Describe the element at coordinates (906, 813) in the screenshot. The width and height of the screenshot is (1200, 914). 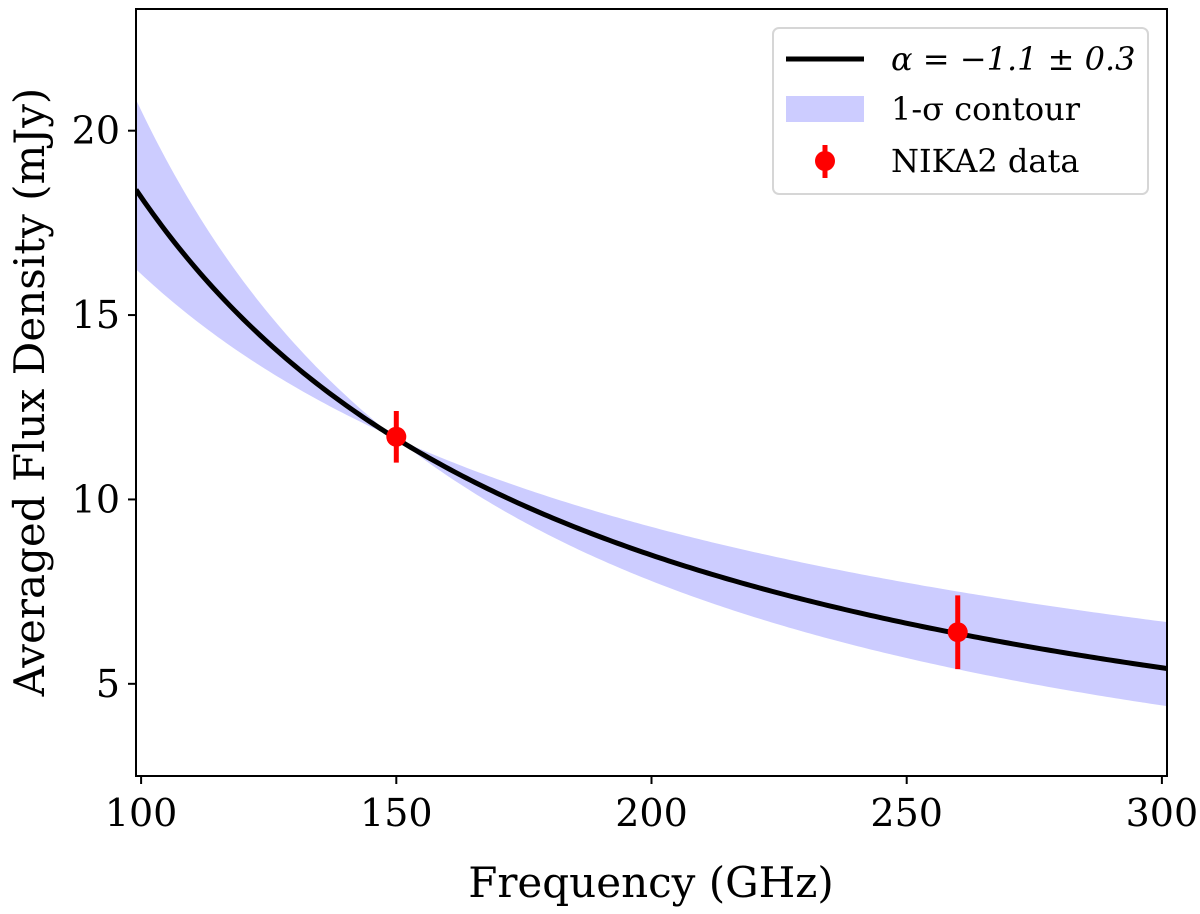
I see `x-tick-label: 250` at that location.